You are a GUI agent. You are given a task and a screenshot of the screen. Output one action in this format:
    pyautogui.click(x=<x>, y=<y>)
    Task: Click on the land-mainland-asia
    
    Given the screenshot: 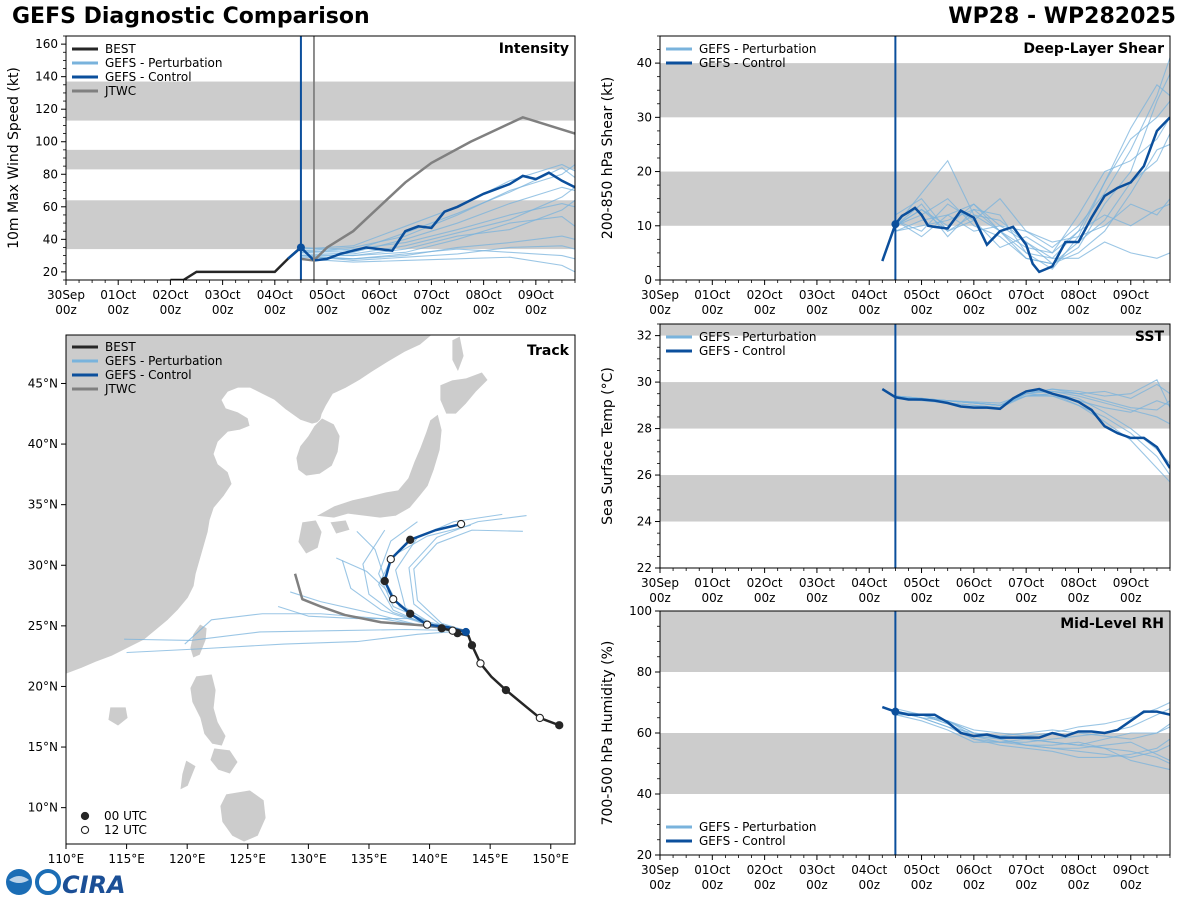 What is the action you would take?
    pyautogui.click(x=249, y=505)
    